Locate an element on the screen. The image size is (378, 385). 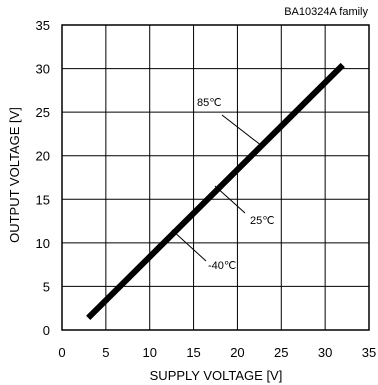
y-tick-label: 15 is located at coordinates (43, 199).